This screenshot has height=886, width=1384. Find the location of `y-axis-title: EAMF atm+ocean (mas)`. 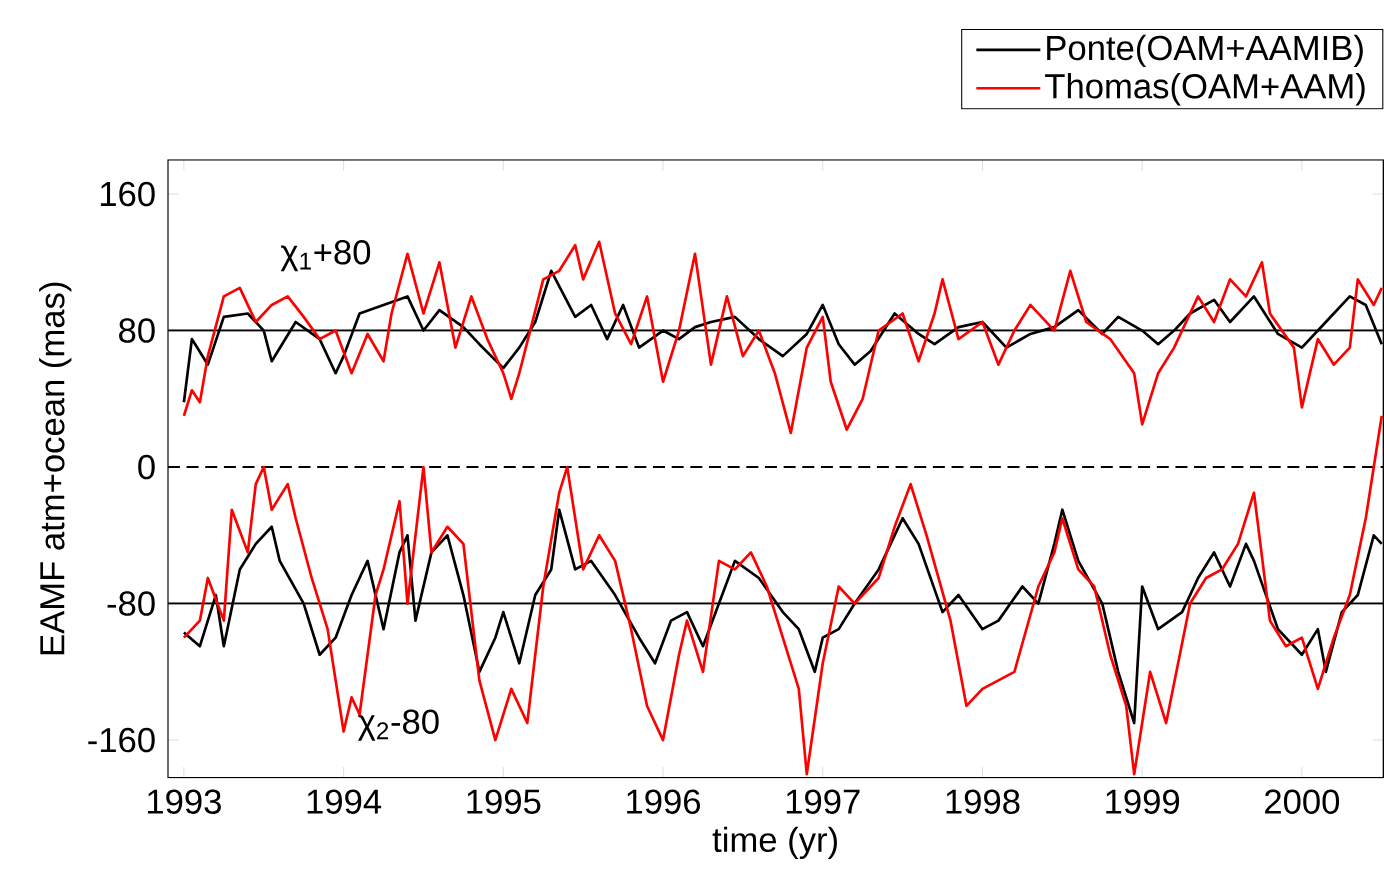

y-axis-title: EAMF atm+ocean (mas) is located at coordinates (55, 468).